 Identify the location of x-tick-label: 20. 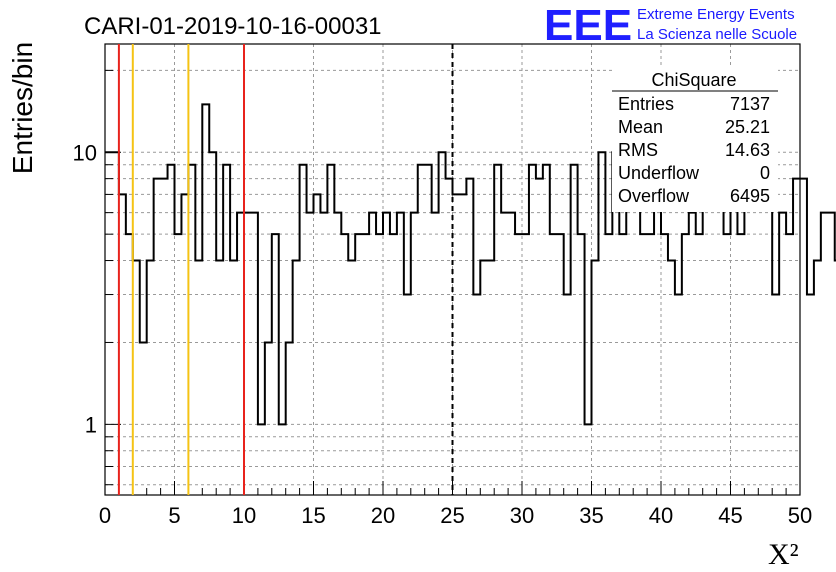
(383, 515).